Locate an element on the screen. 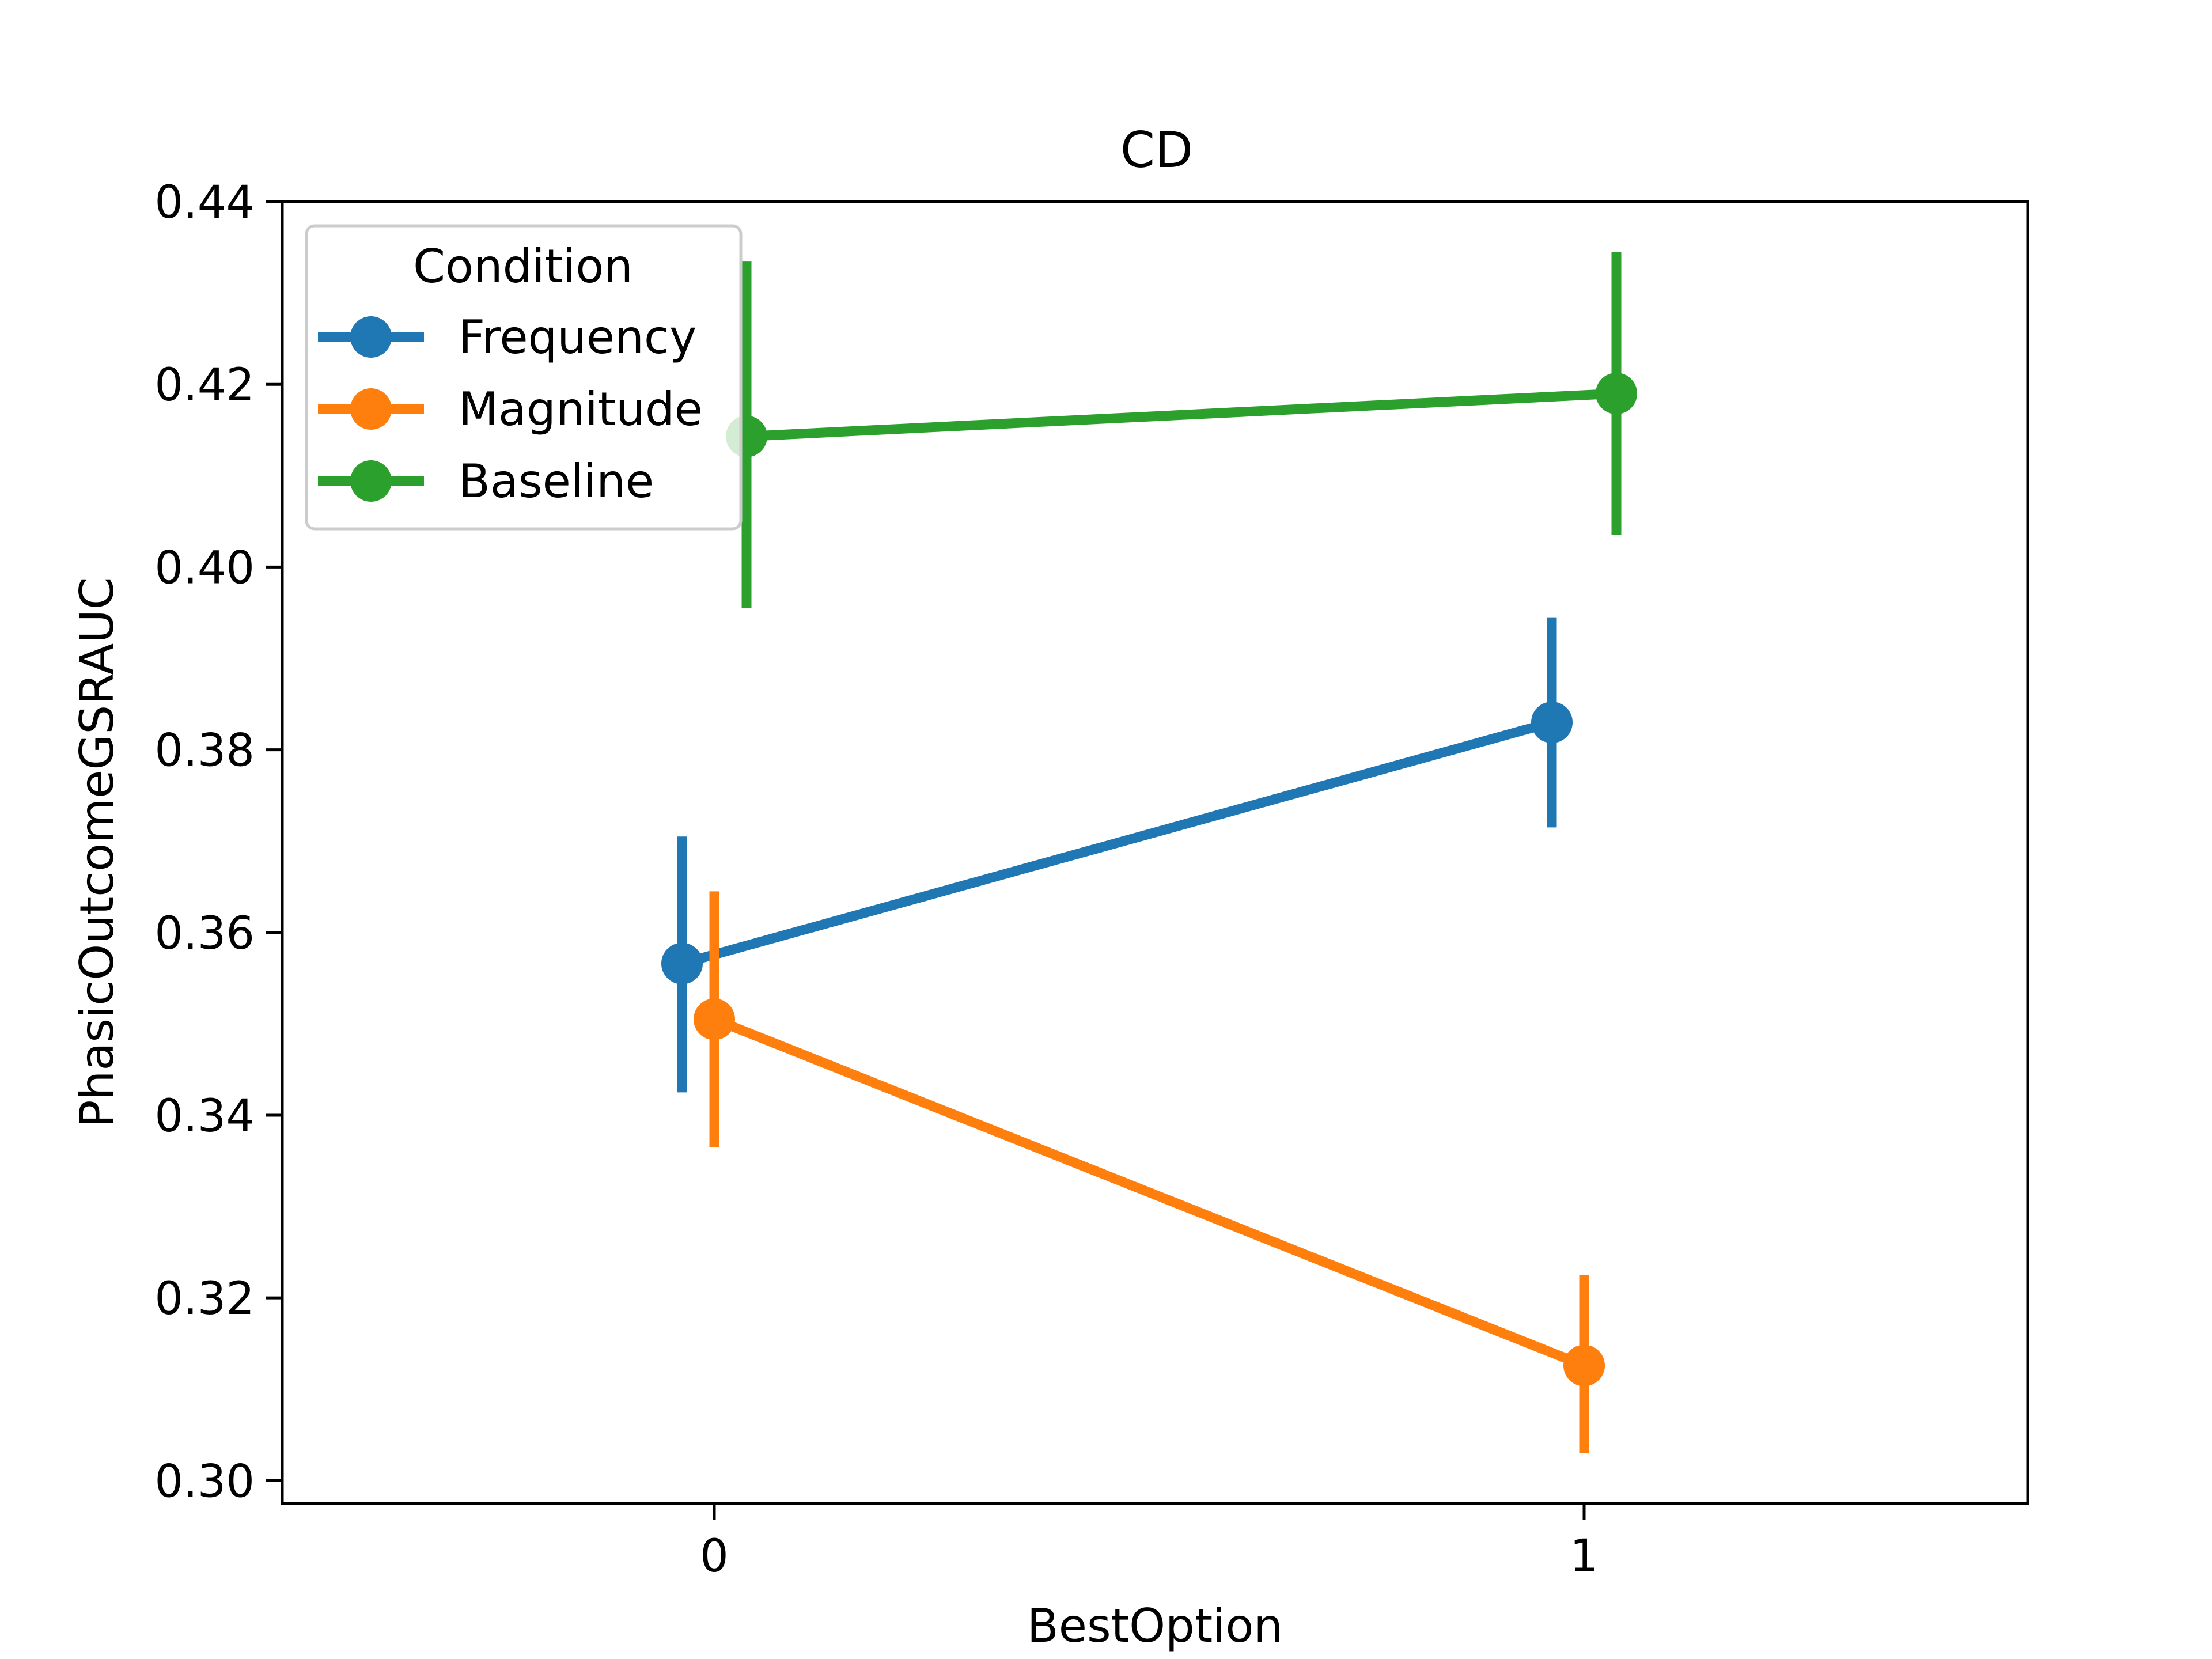  legend-box is located at coordinates (524, 377).